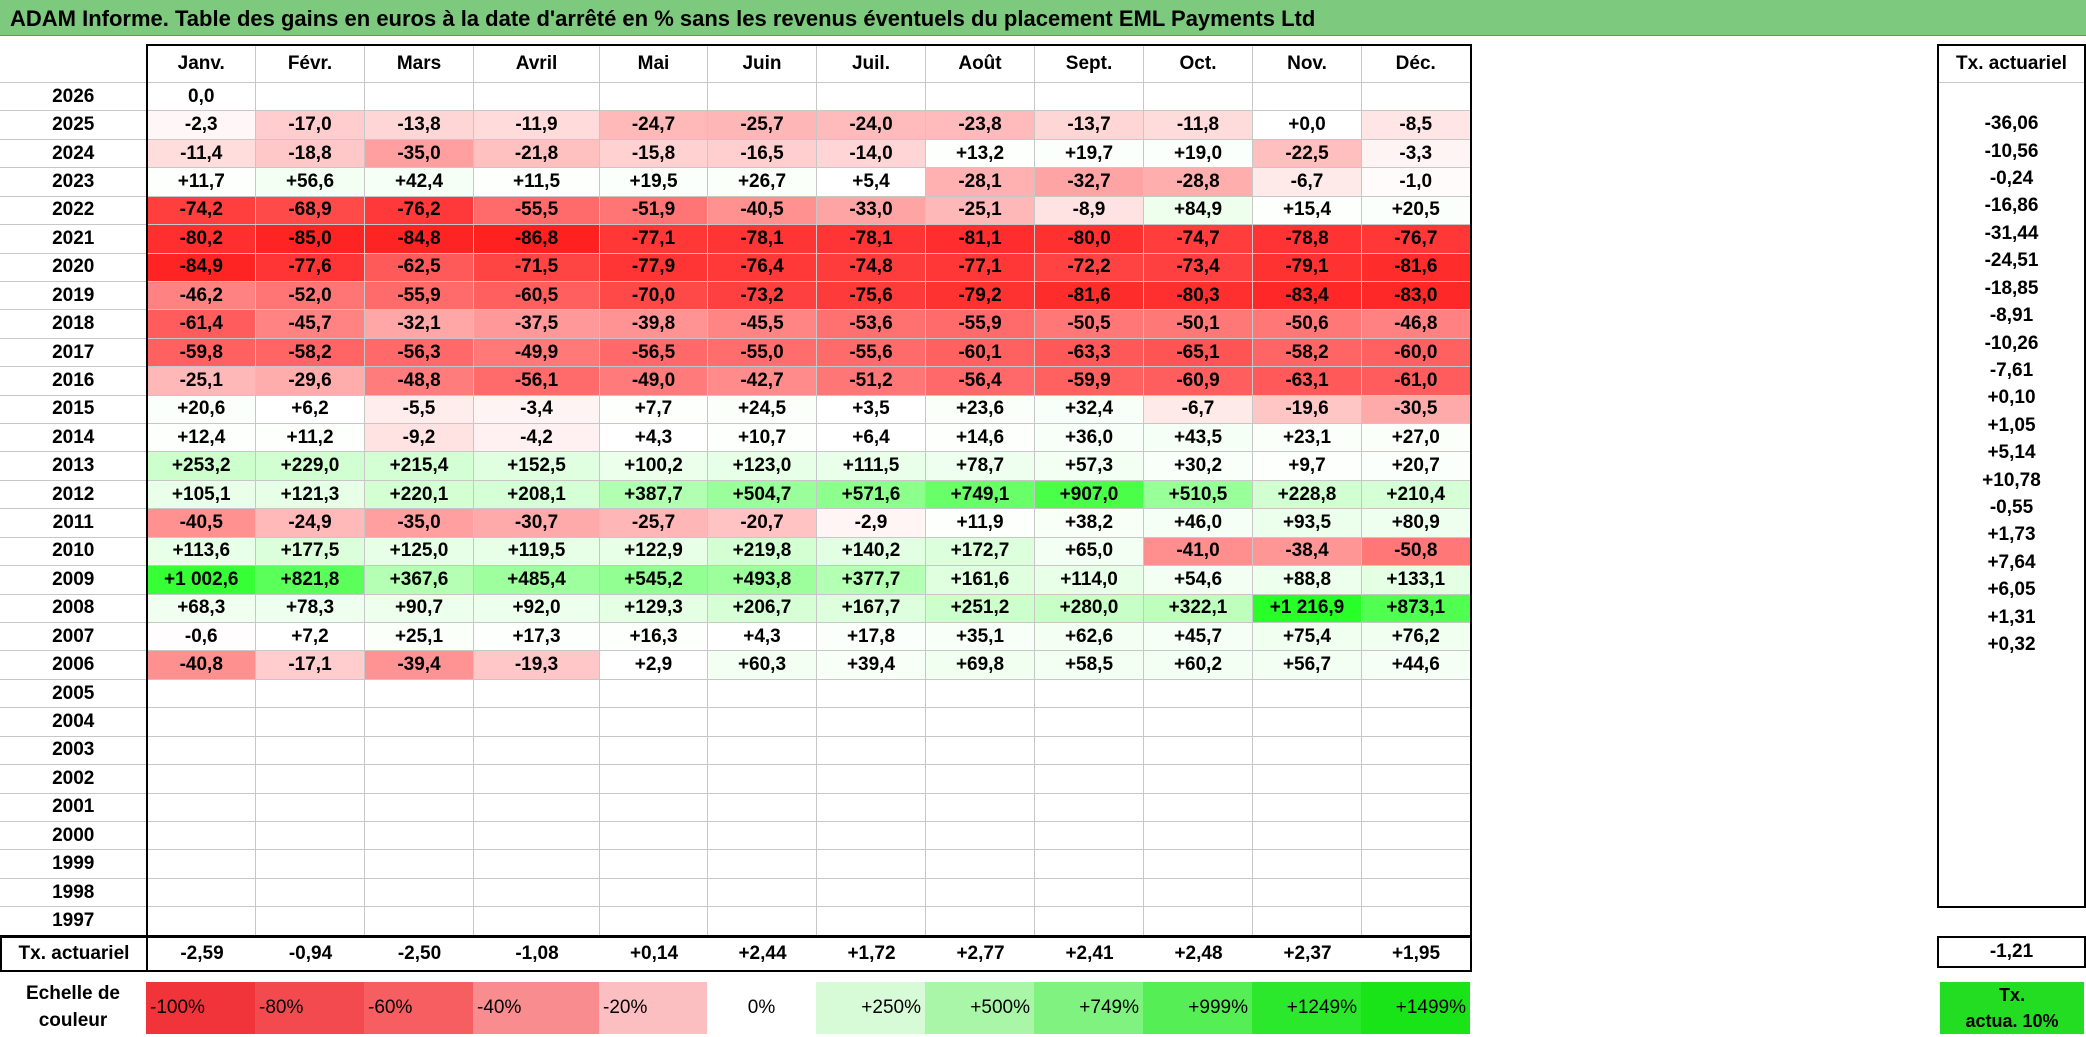 Image resolution: width=2086 pixels, height=1037 pixels. Describe the element at coordinates (1089, 381) in the screenshot. I see `value-cell: -59,9` at that location.